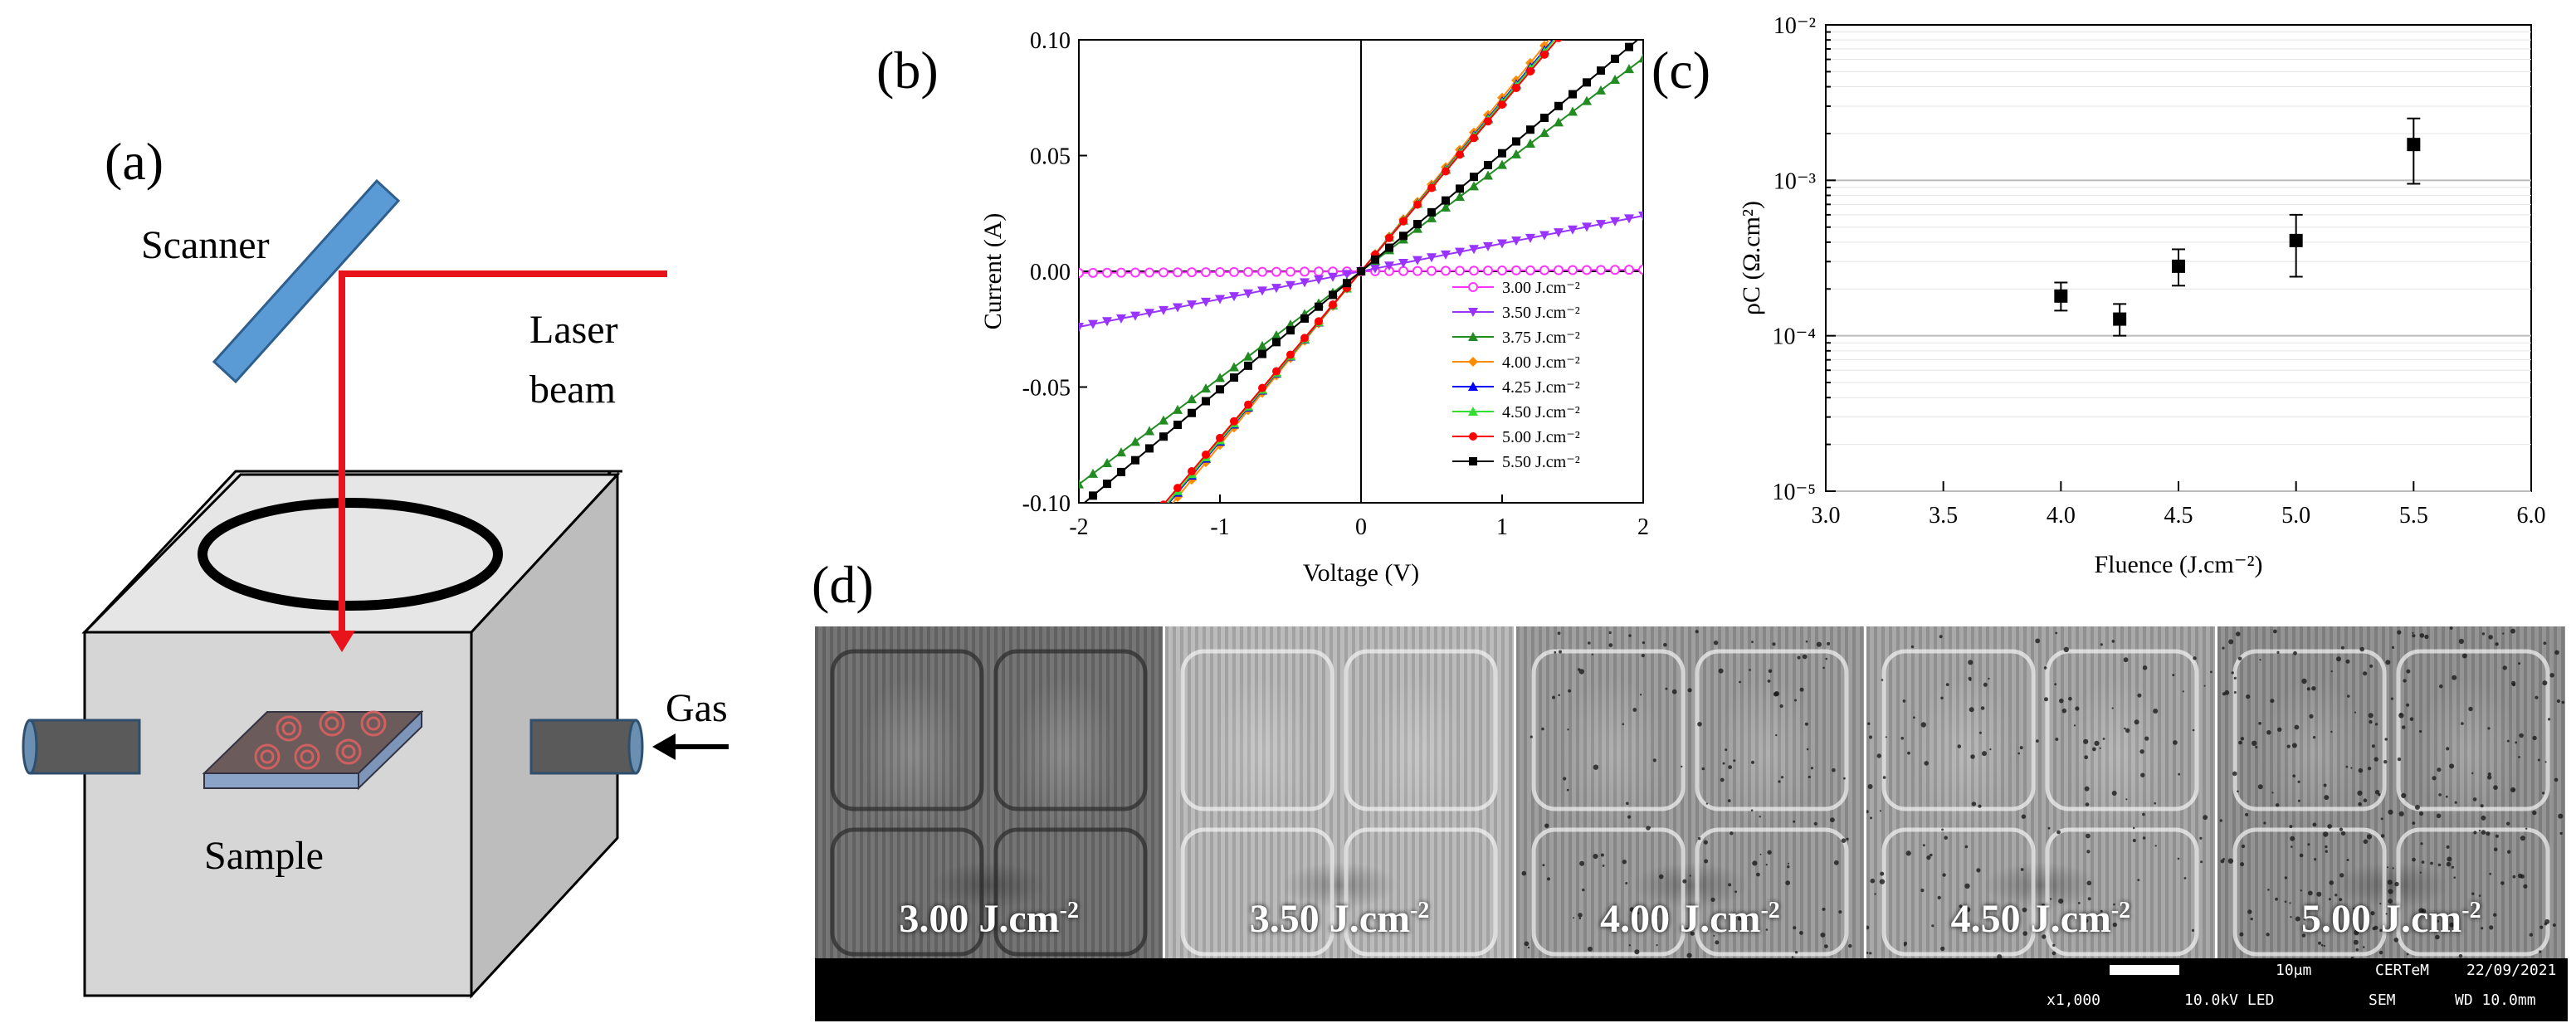  Describe the element at coordinates (1541, 387) in the screenshot. I see `iv-legend-label: 4.25 J.cm⁻²` at that location.